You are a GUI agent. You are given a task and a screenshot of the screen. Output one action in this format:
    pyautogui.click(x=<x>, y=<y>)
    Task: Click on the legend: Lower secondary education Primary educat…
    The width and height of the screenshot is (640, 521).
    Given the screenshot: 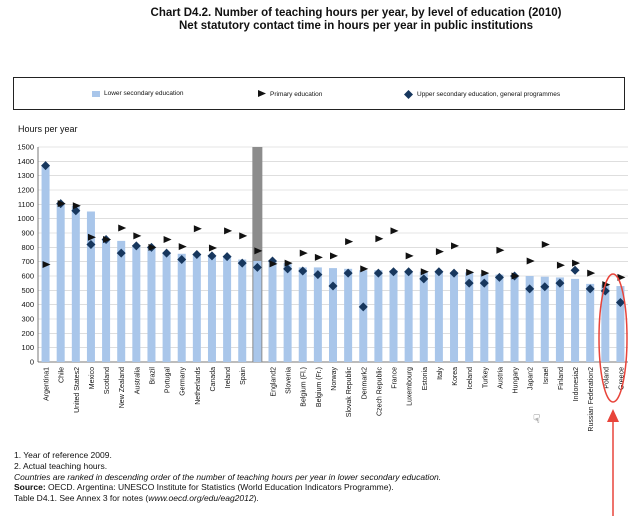 What is the action you would take?
    pyautogui.click(x=319, y=93)
    